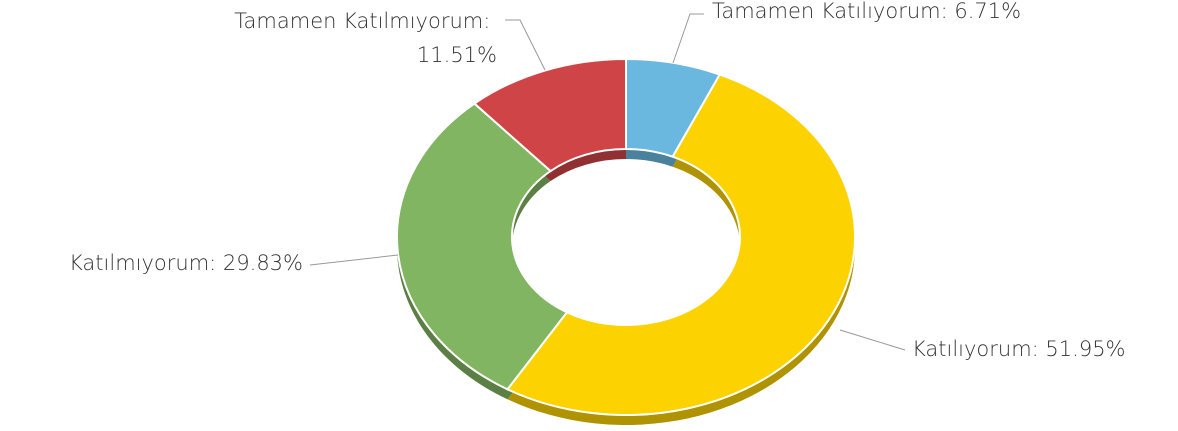 The image size is (1178, 431). What do you see at coordinates (186, 263) in the screenshot?
I see `data-label: Katılmıyorum: 29.83%` at bounding box center [186, 263].